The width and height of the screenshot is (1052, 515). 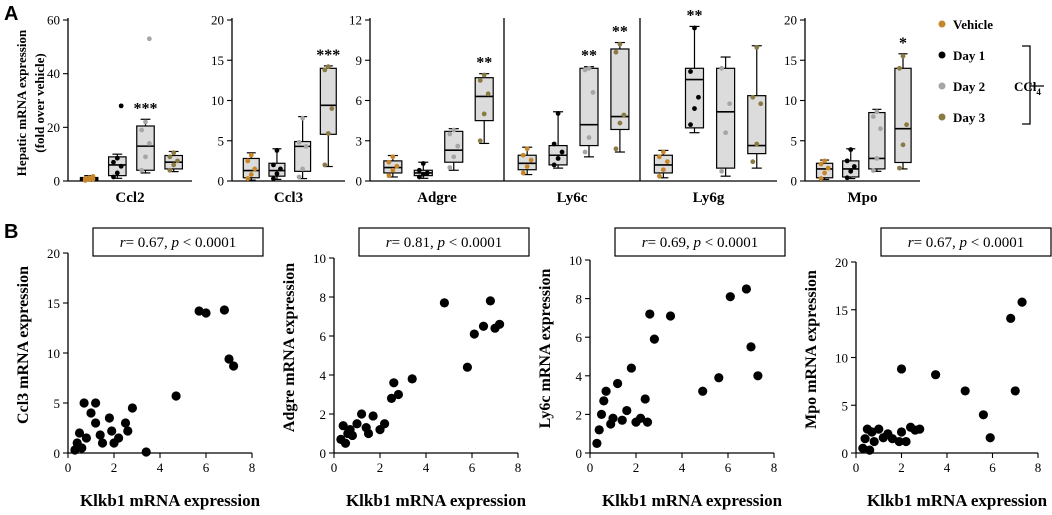 What do you see at coordinates (790, 60) in the screenshot?
I see `y-tick-label: 15` at bounding box center [790, 60].